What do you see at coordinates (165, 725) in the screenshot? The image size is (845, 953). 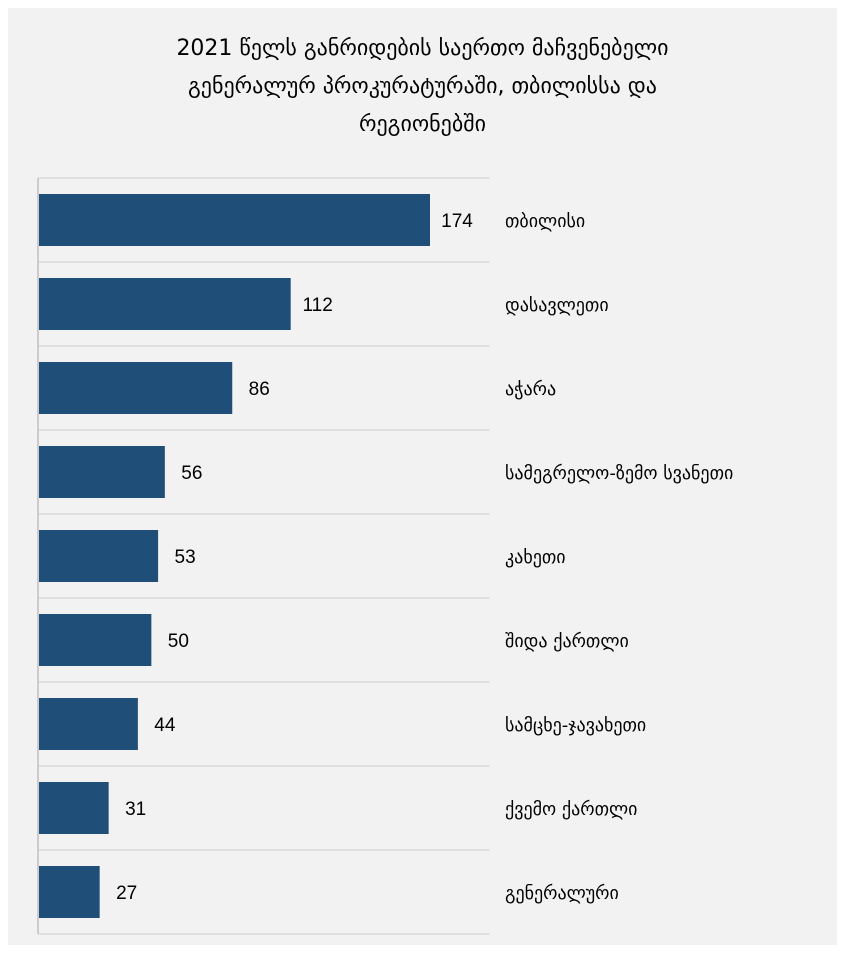 I see `data-label: 44` at bounding box center [165, 725].